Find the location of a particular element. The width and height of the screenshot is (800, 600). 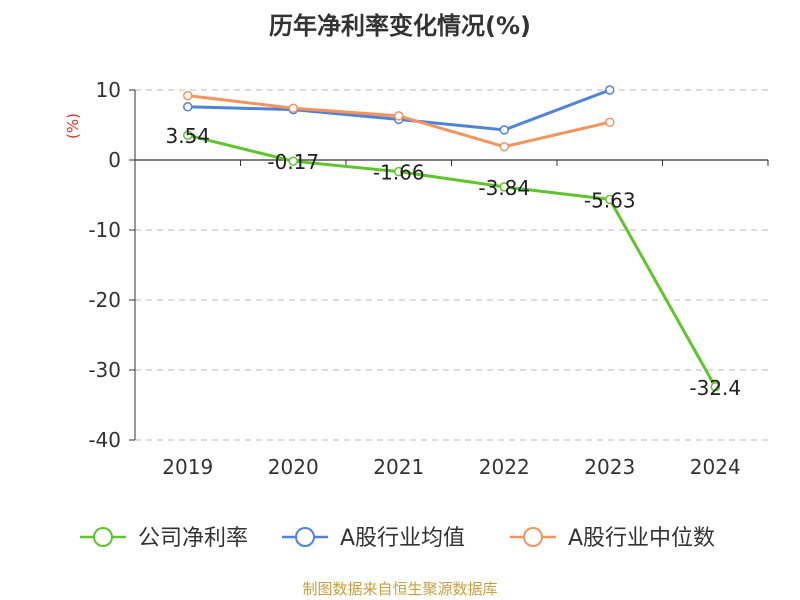

data-label: -3.84 is located at coordinates (504, 188).